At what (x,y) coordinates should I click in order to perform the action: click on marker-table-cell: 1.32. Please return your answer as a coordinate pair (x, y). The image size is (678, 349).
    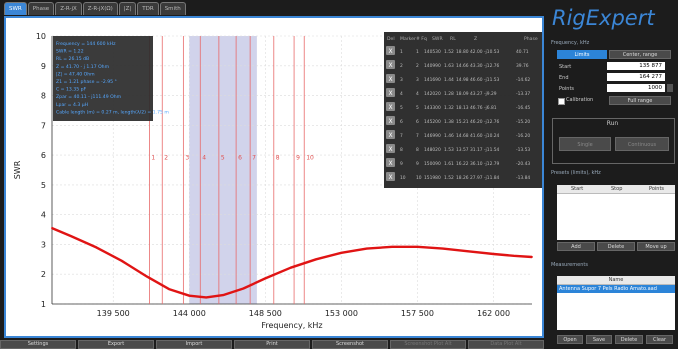
    Looking at the image, I should click on (449, 108).